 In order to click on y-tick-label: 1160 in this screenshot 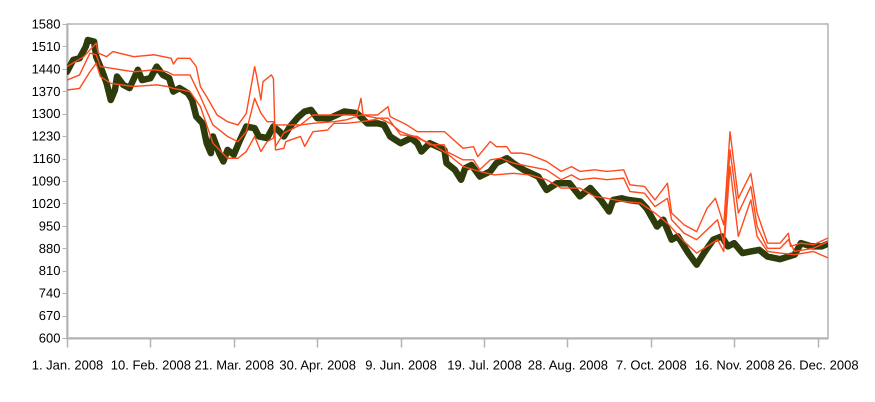, I will do `click(46, 158)`.